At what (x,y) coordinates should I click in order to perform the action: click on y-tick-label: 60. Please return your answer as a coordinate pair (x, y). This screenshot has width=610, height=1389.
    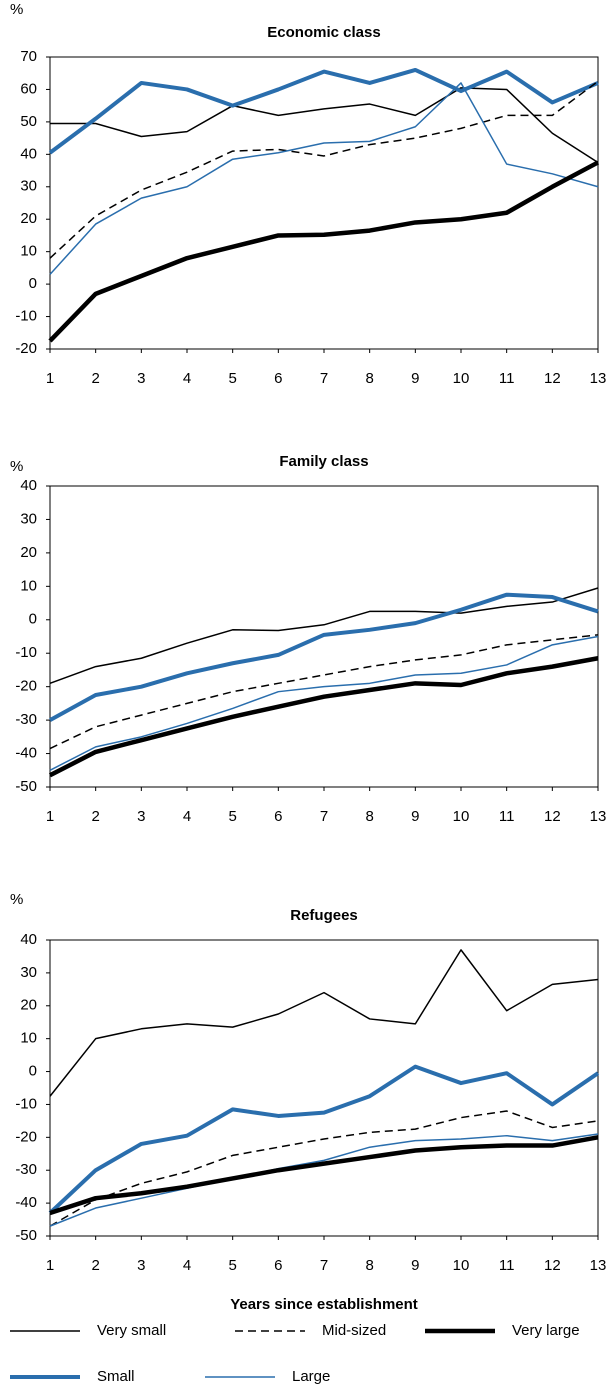
    Looking at the image, I should click on (28, 88).